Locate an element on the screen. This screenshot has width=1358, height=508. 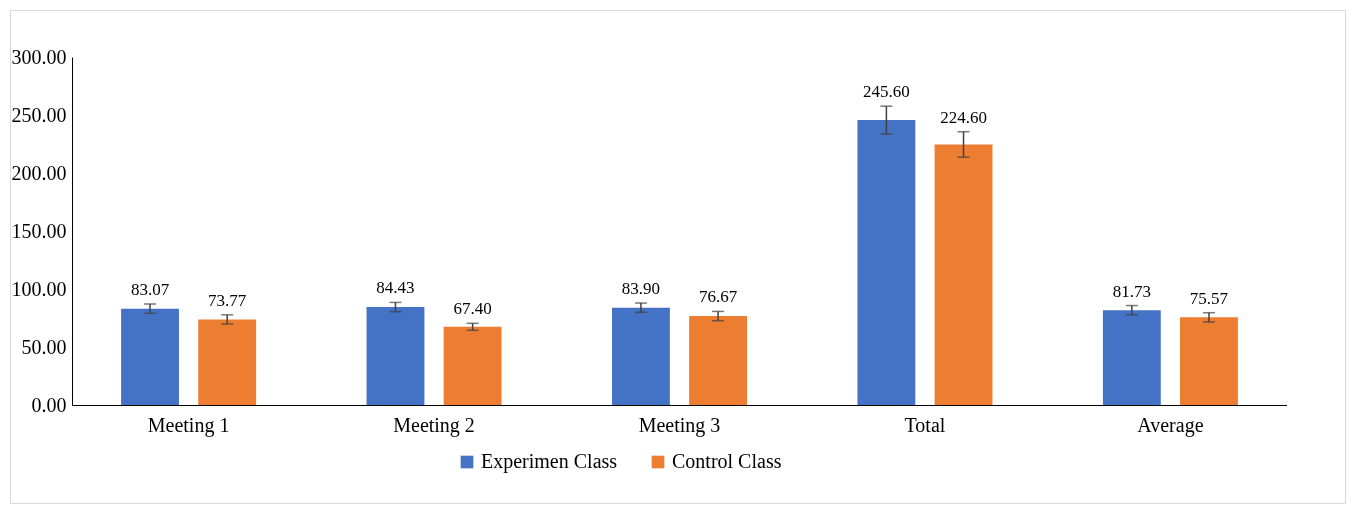
y-tick-label: 0.00 is located at coordinates (49, 404).